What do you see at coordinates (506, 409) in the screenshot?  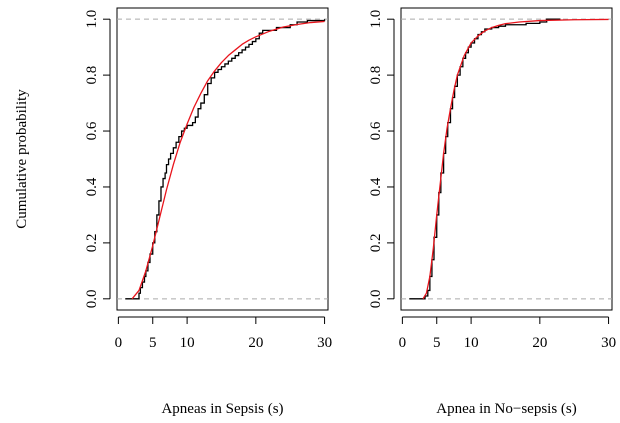 I see `x-axis-title: Apnea in No−sepsis (s)` at bounding box center [506, 409].